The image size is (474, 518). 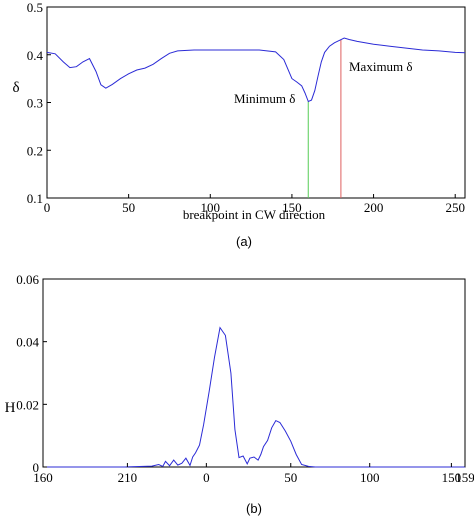 What do you see at coordinates (244, 241) in the screenshot?
I see `caption-a: (a)` at bounding box center [244, 241].